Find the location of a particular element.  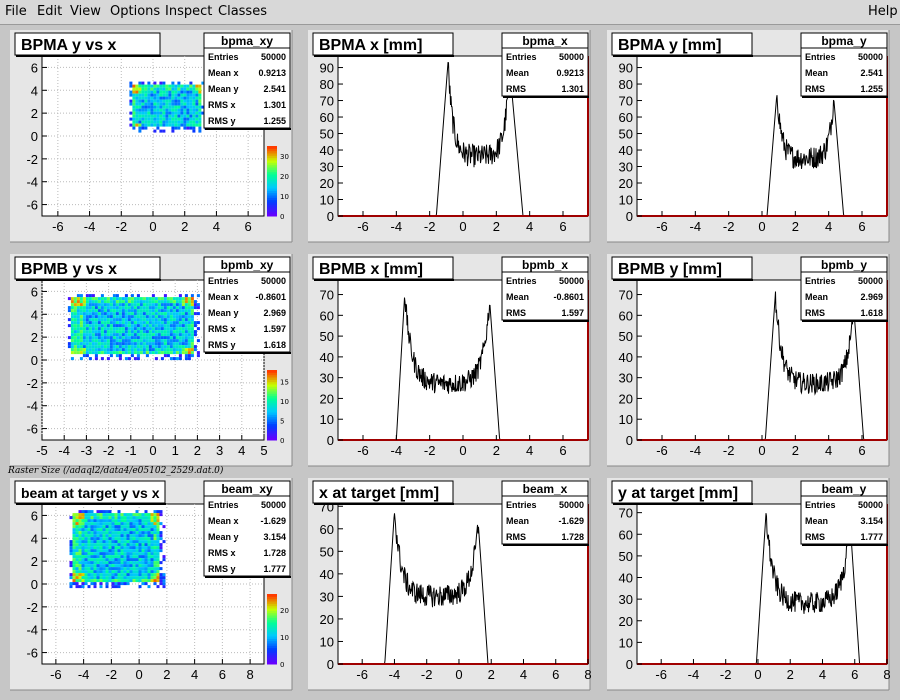

menu-file: File is located at coordinates (16, 11).